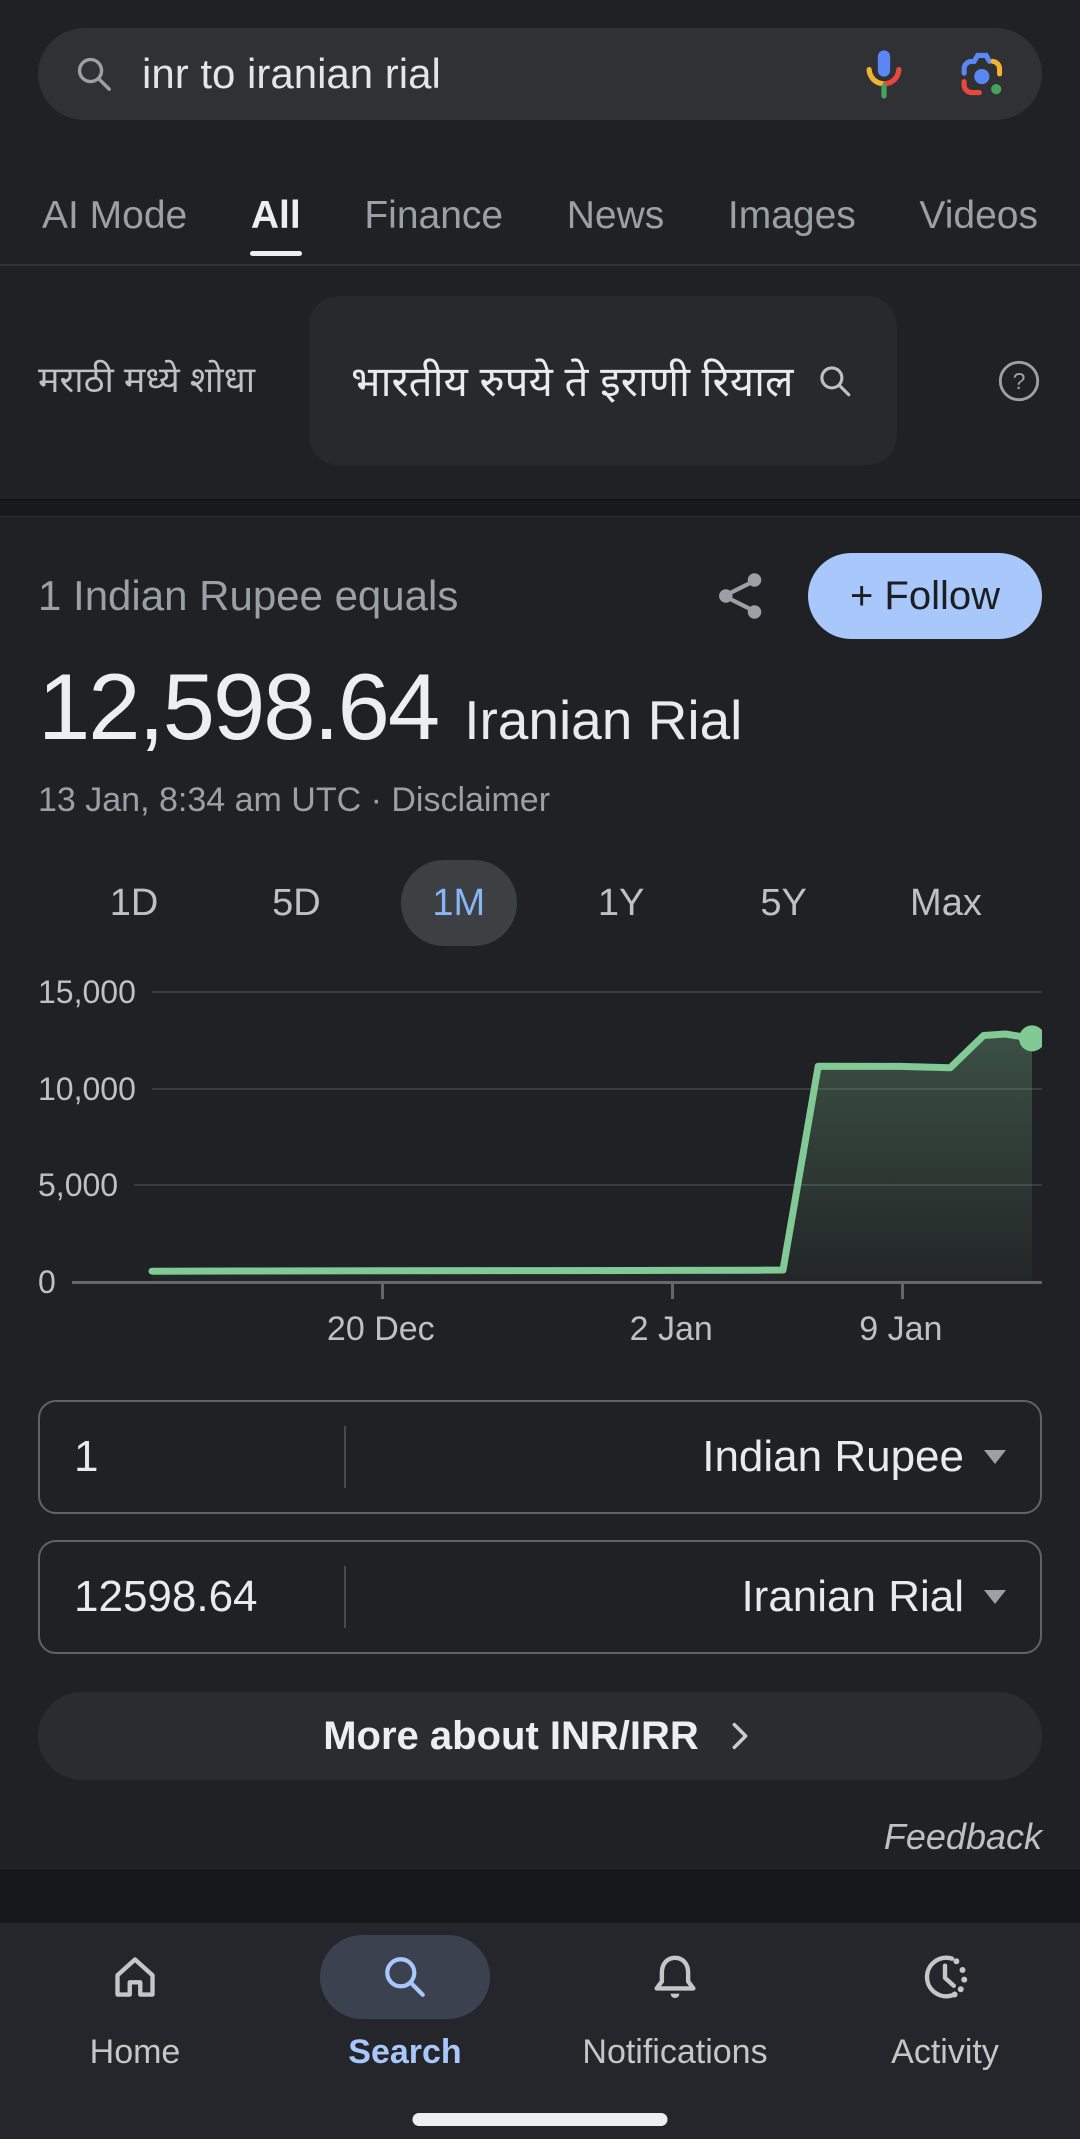 This screenshot has height=2139, width=1080. I want to click on result-tabs: AI Mode All Finance News Images Videos, so click(540, 193).